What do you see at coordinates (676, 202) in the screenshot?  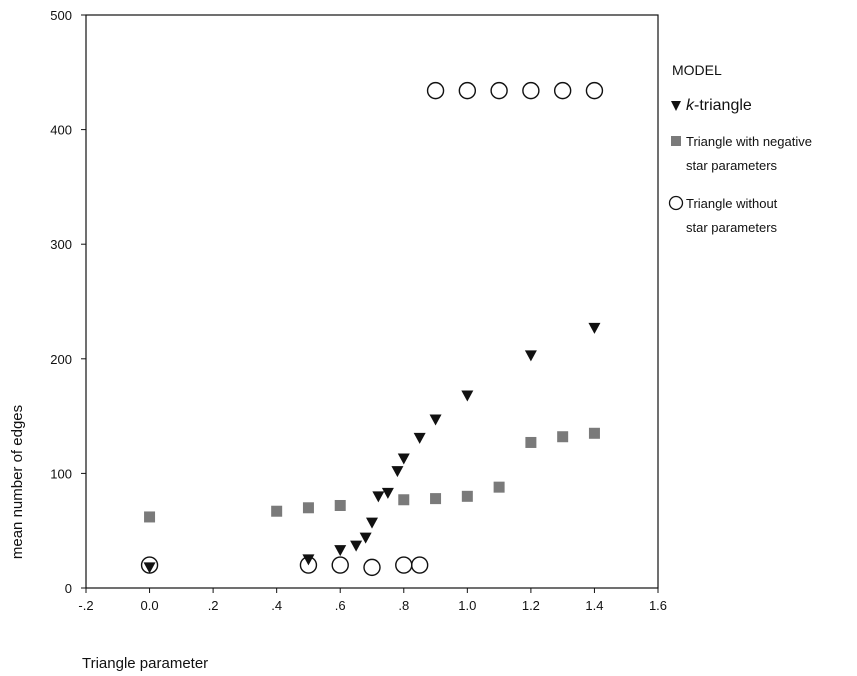 I see `open-circle-marker-icon` at bounding box center [676, 202].